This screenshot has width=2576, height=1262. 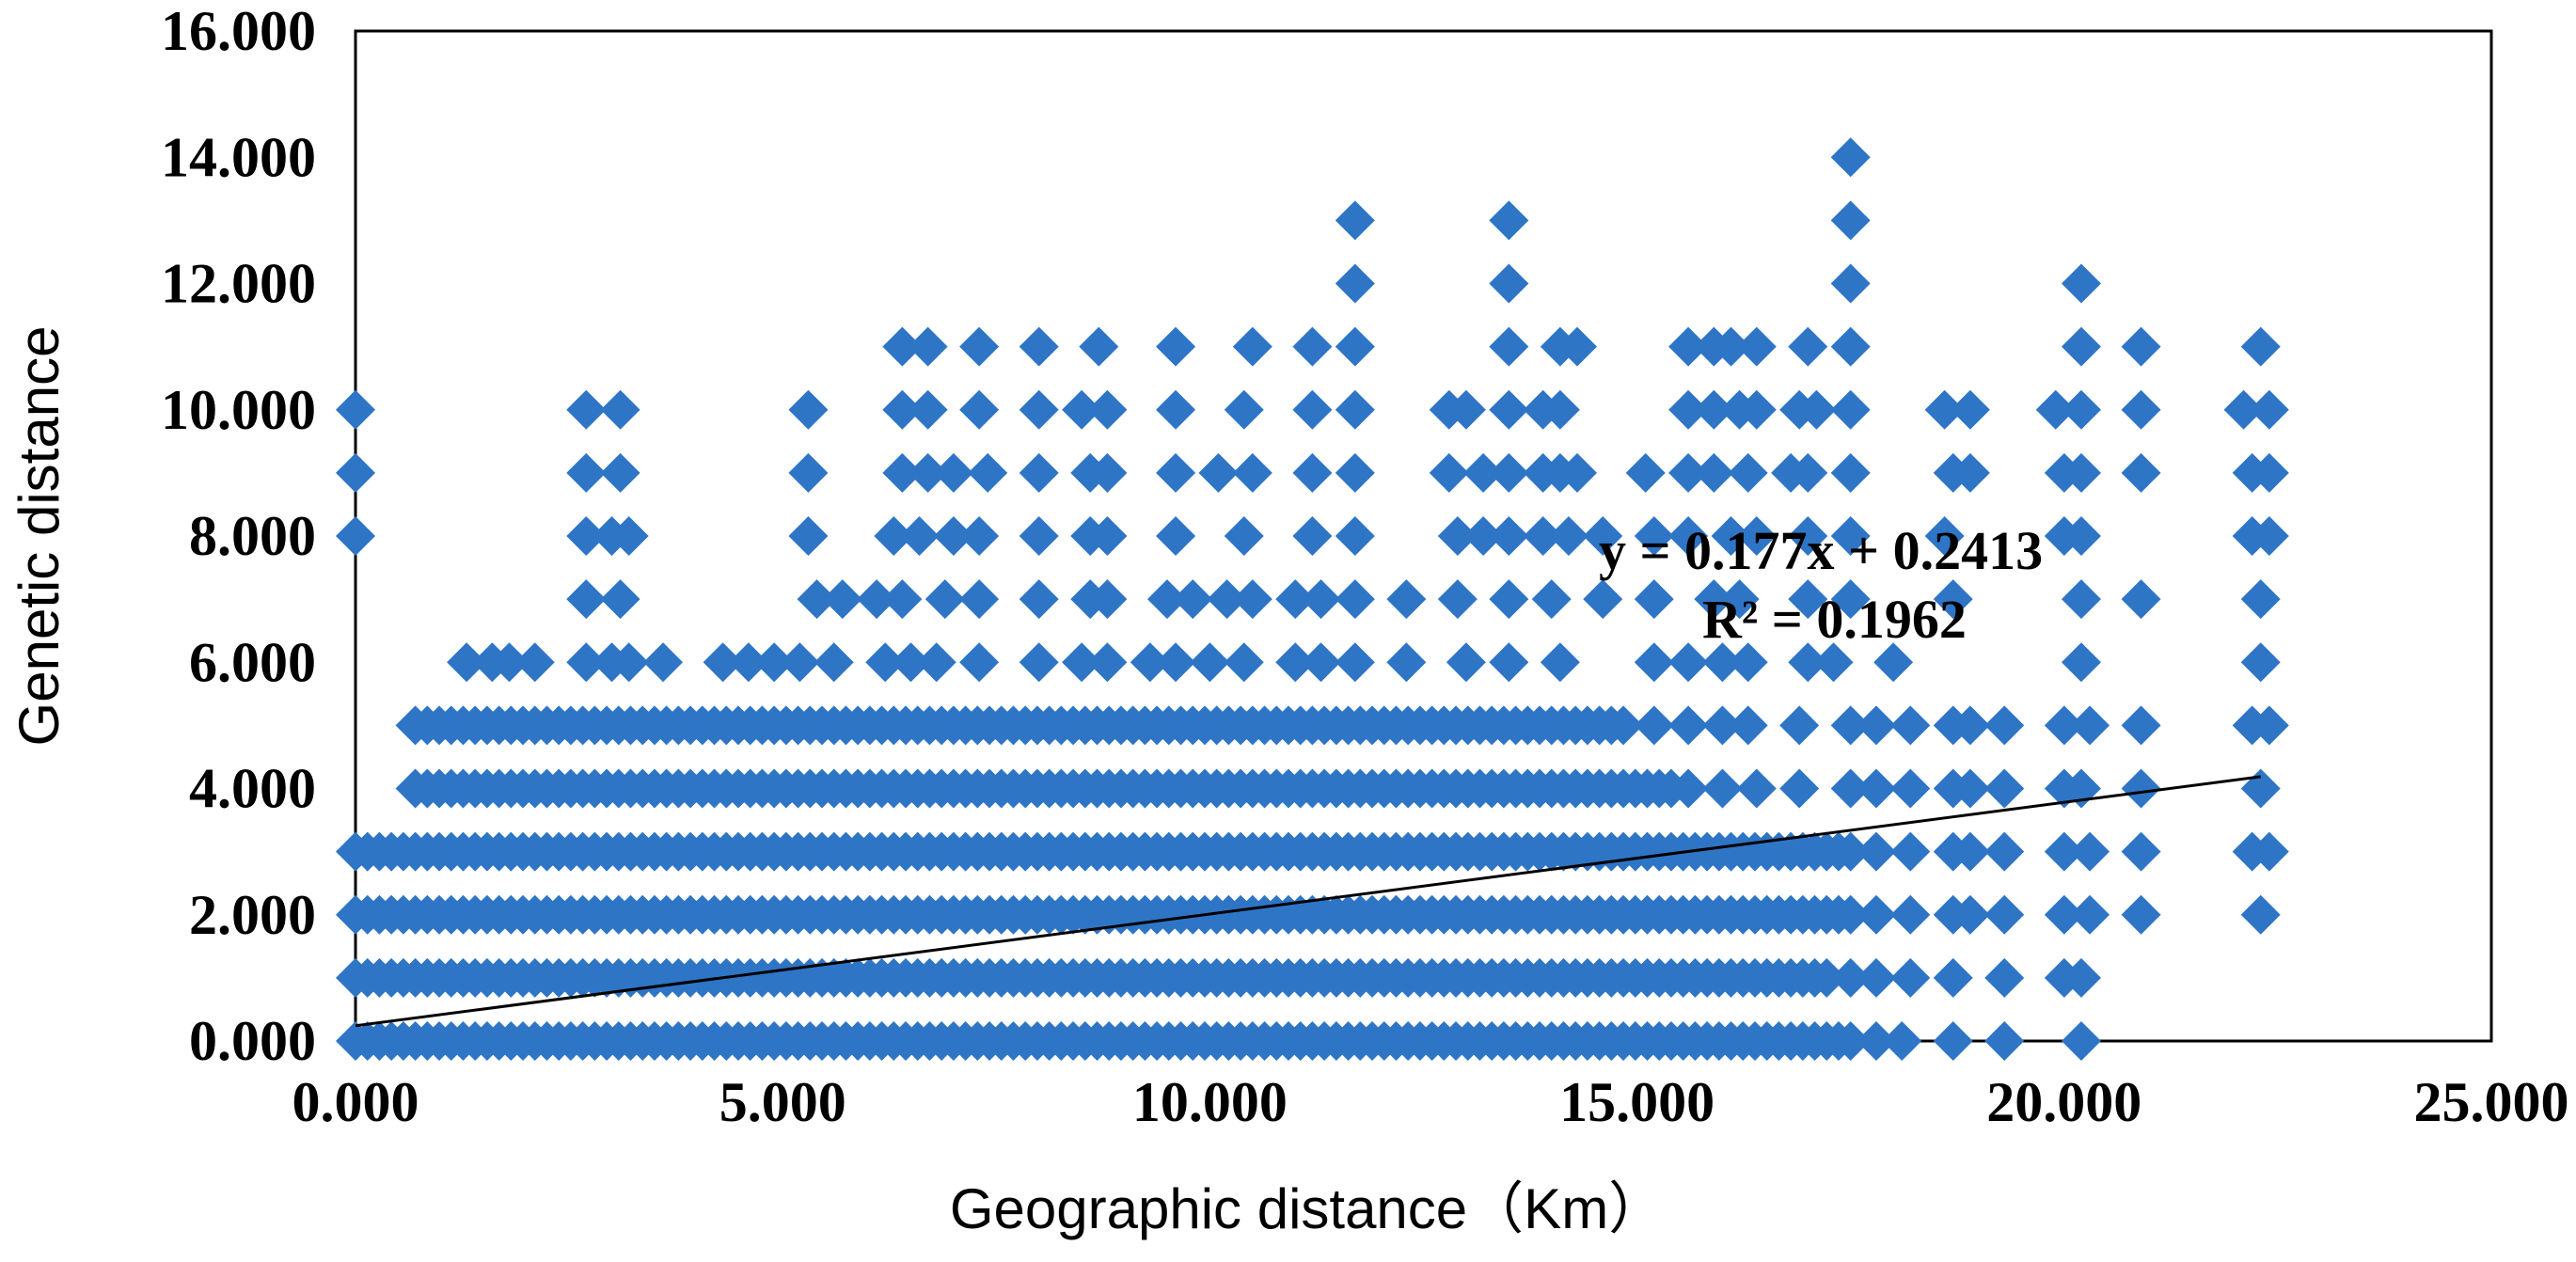 I want to click on trendline-equation: y = 0.177x + 0.2413, so click(x=1821, y=550).